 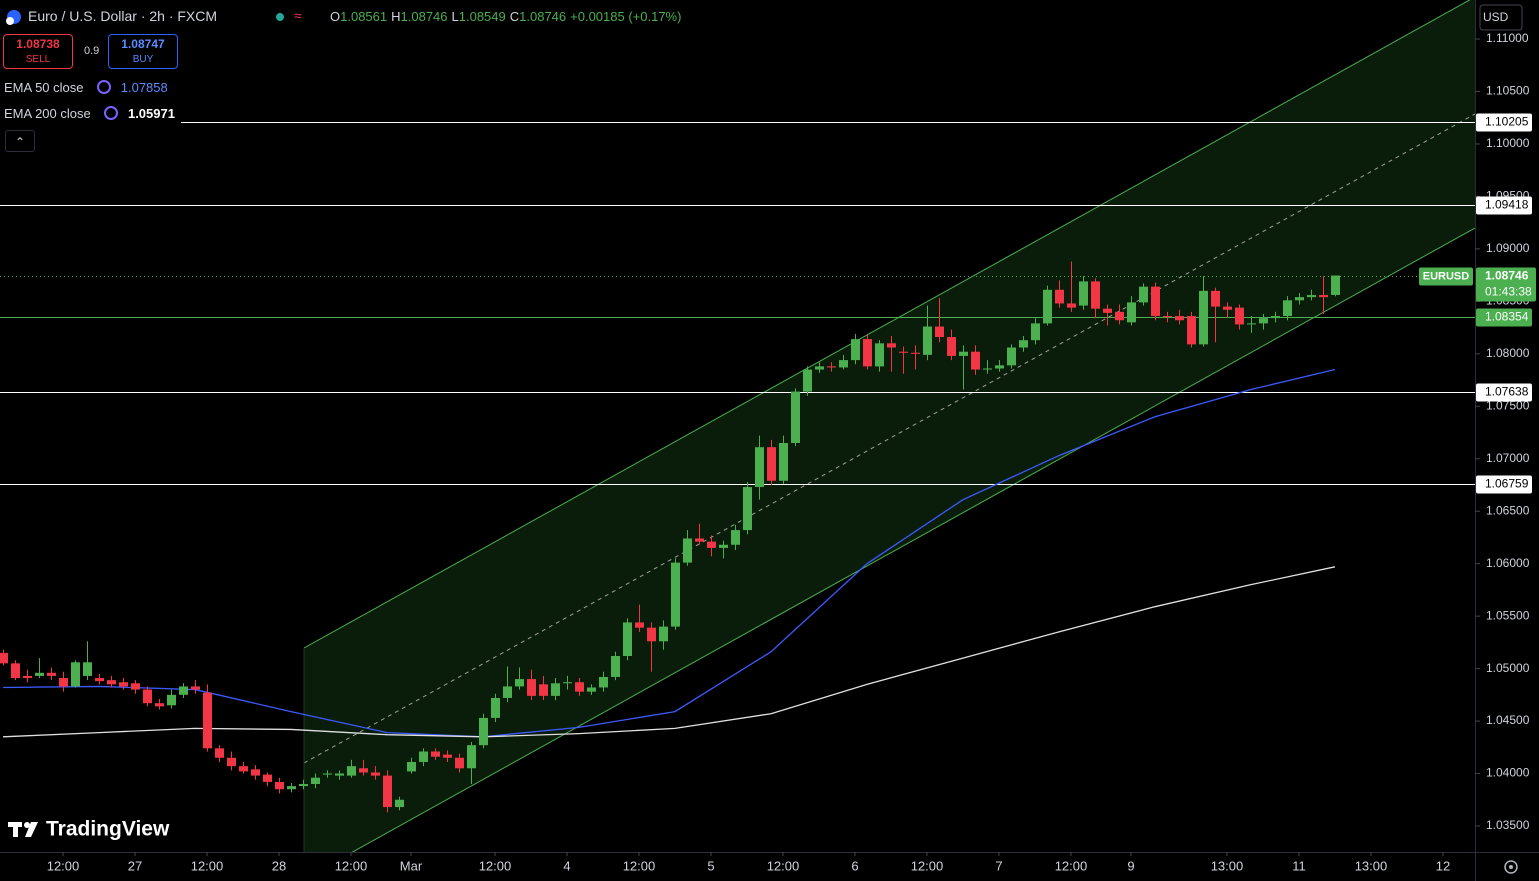 What do you see at coordinates (104, 87) in the screenshot?
I see `ema50-icon` at bounding box center [104, 87].